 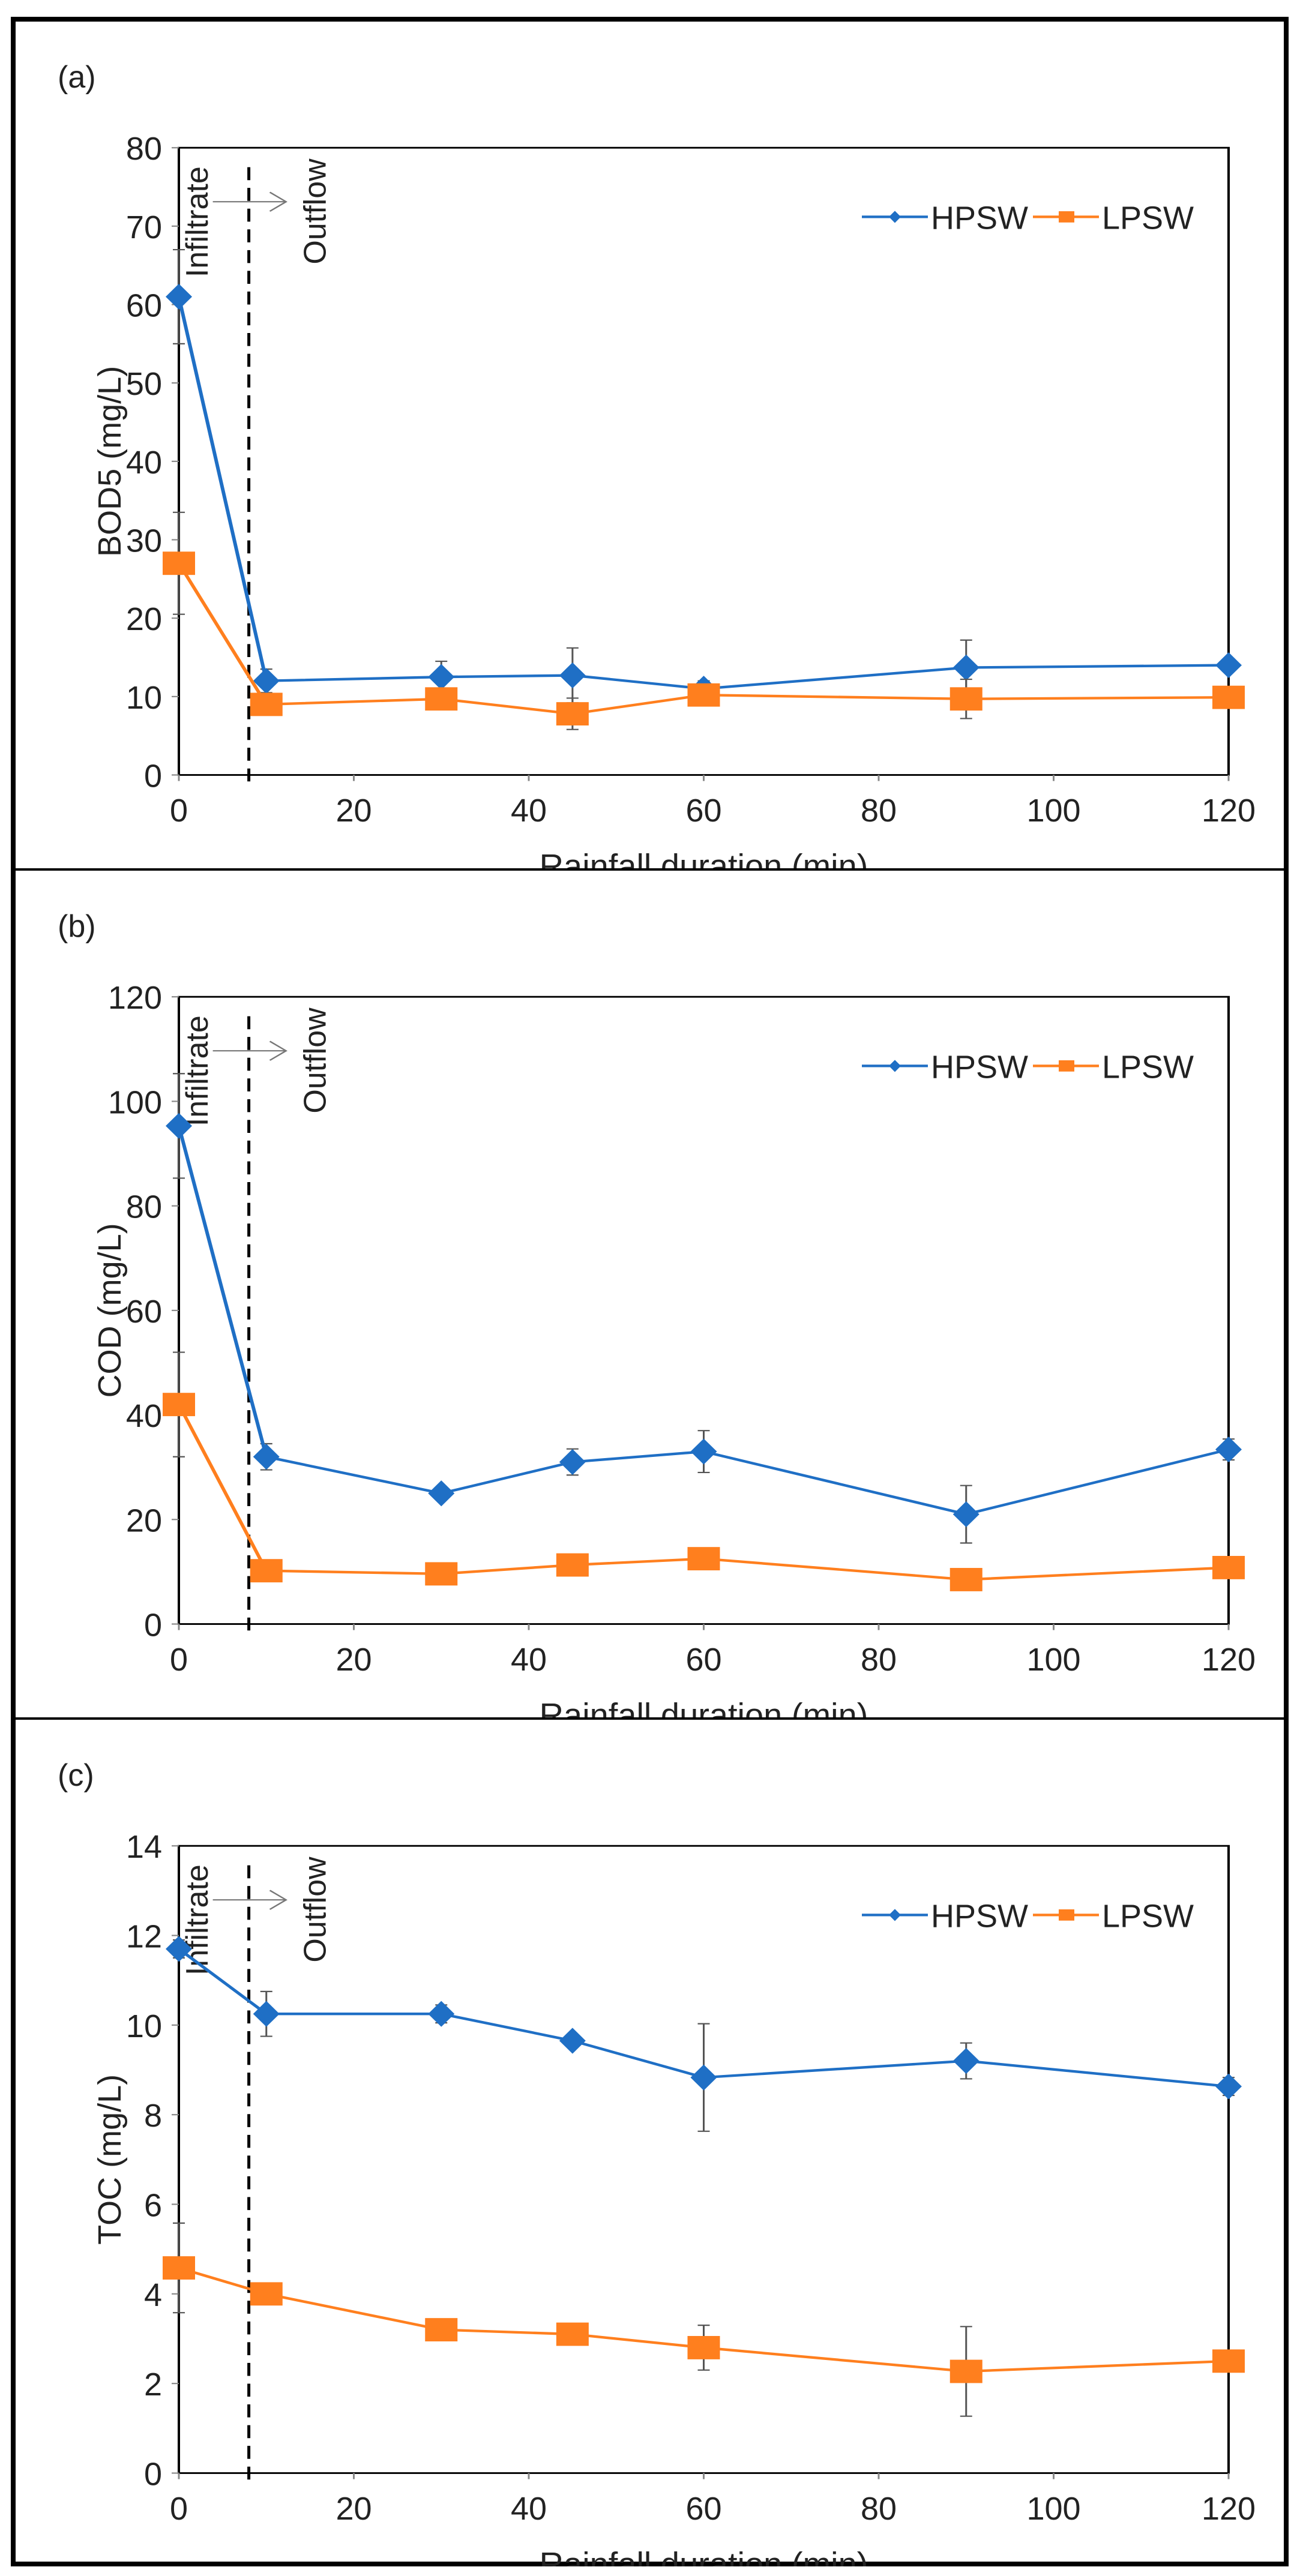 I want to click on y-tick-label: 120, so click(x=135, y=998).